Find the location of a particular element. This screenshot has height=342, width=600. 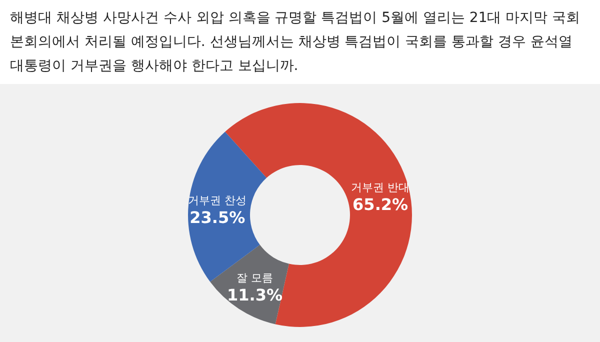

data-label: 11.3% is located at coordinates (254, 295).